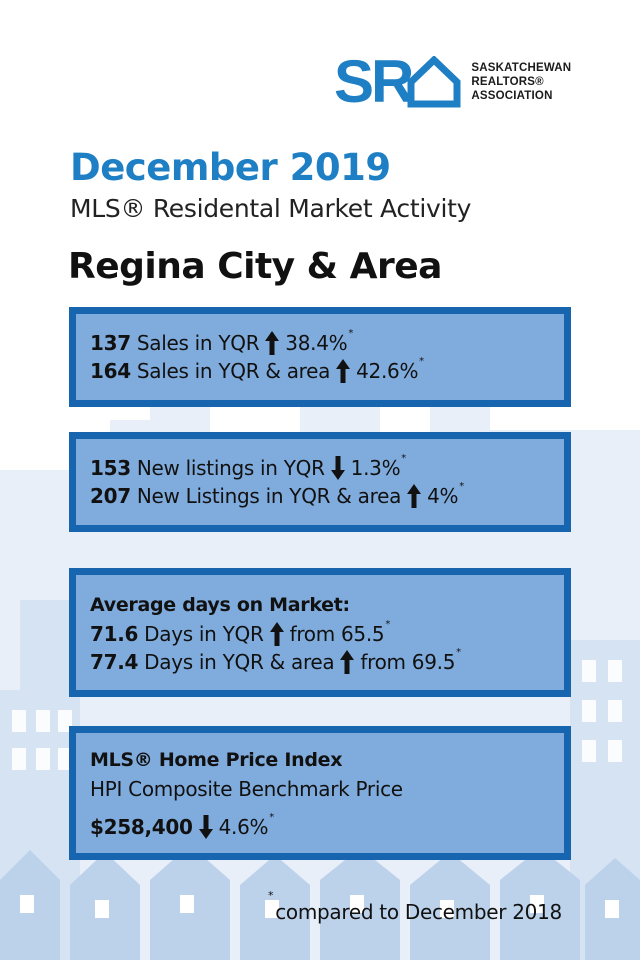  Describe the element at coordinates (243, 827) in the screenshot. I see `stat-change: 4.6%` at that location.